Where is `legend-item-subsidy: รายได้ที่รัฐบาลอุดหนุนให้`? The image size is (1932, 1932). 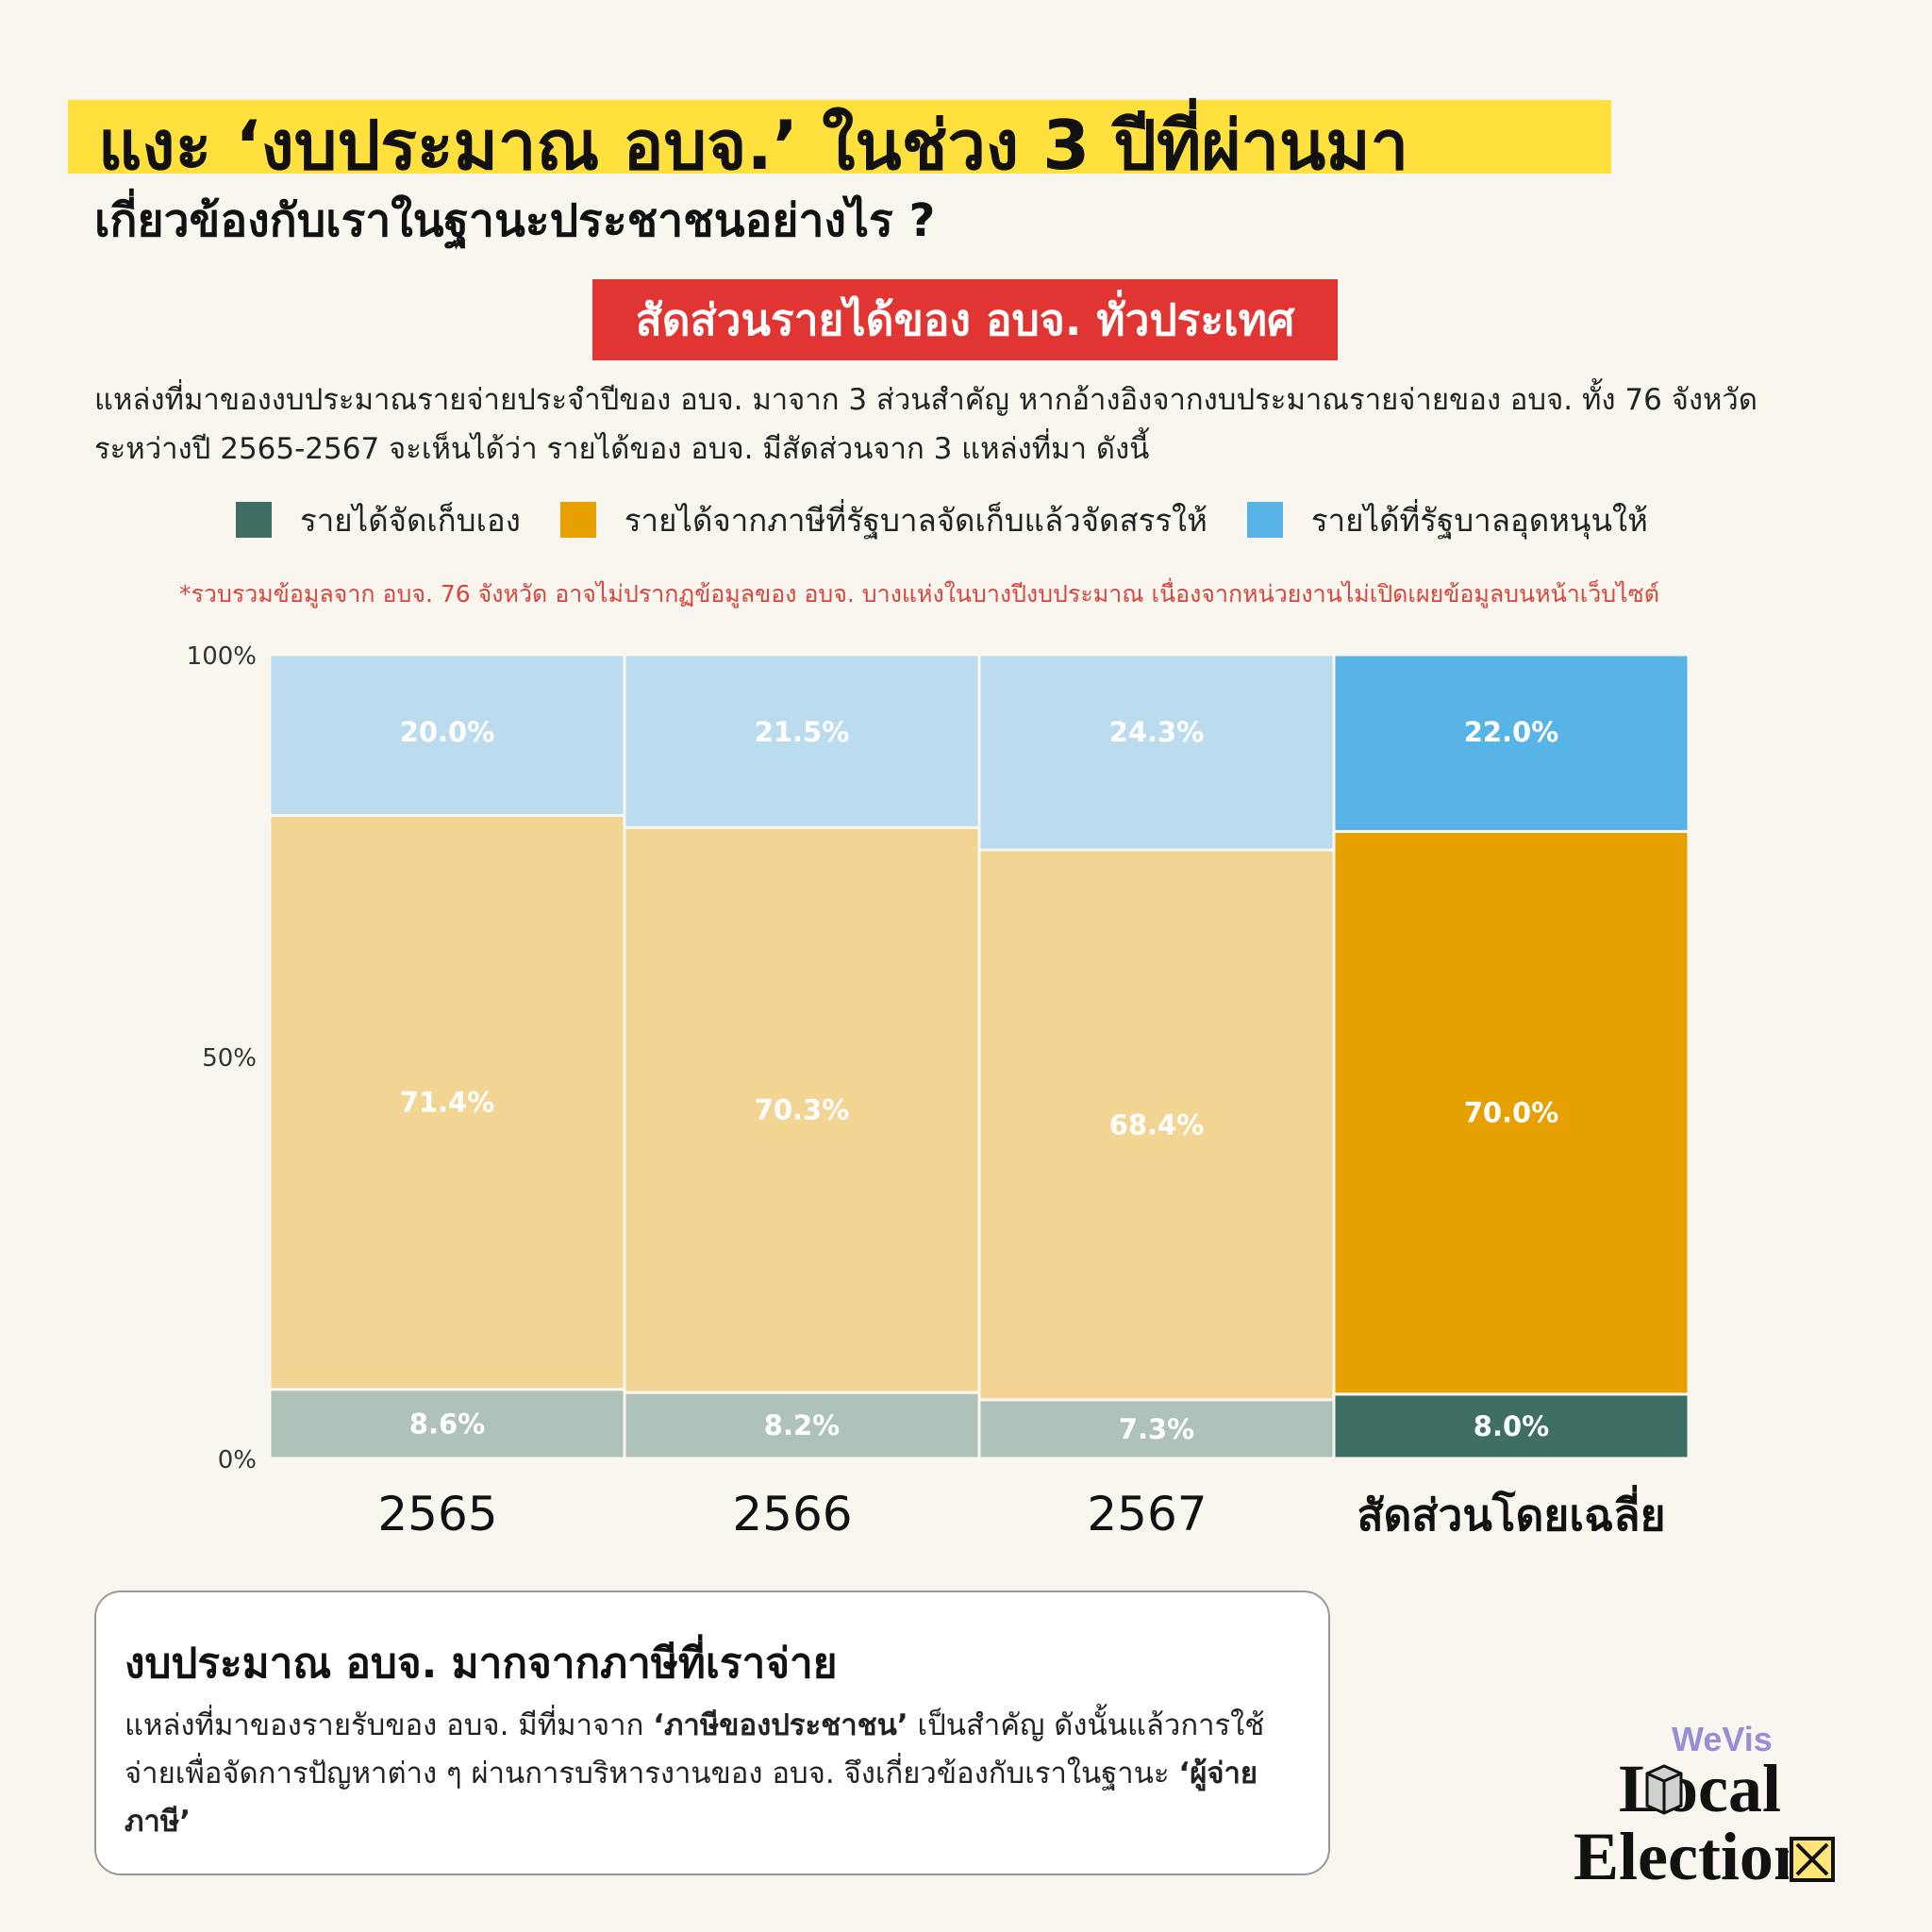
legend-item-subsidy: รายได้ที่รัฐบาลอุดหนุนให้ is located at coordinates (1447, 520).